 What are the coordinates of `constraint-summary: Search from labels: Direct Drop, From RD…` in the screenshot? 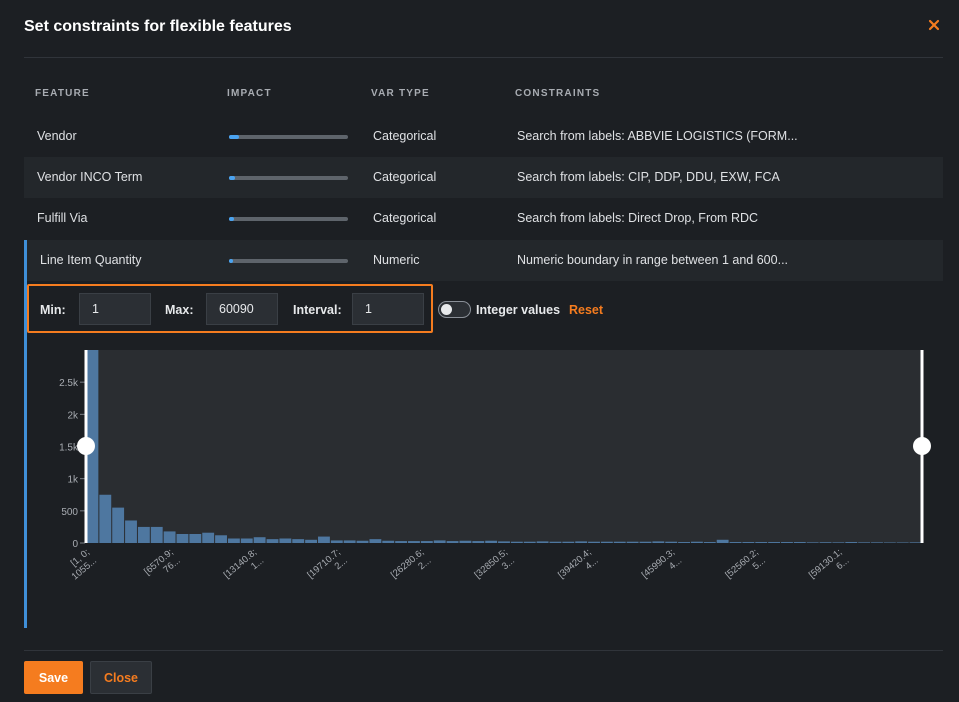 It's located at (638, 218).